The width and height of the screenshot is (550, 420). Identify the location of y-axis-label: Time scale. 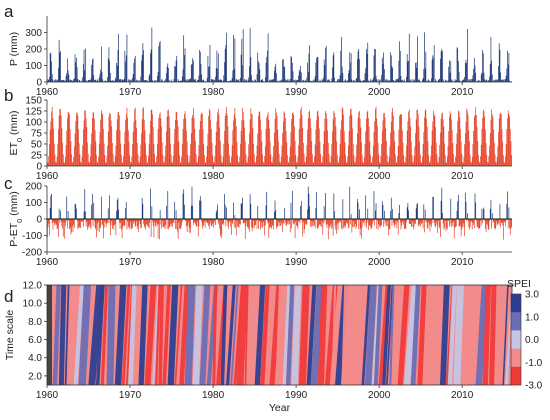
(10, 335).